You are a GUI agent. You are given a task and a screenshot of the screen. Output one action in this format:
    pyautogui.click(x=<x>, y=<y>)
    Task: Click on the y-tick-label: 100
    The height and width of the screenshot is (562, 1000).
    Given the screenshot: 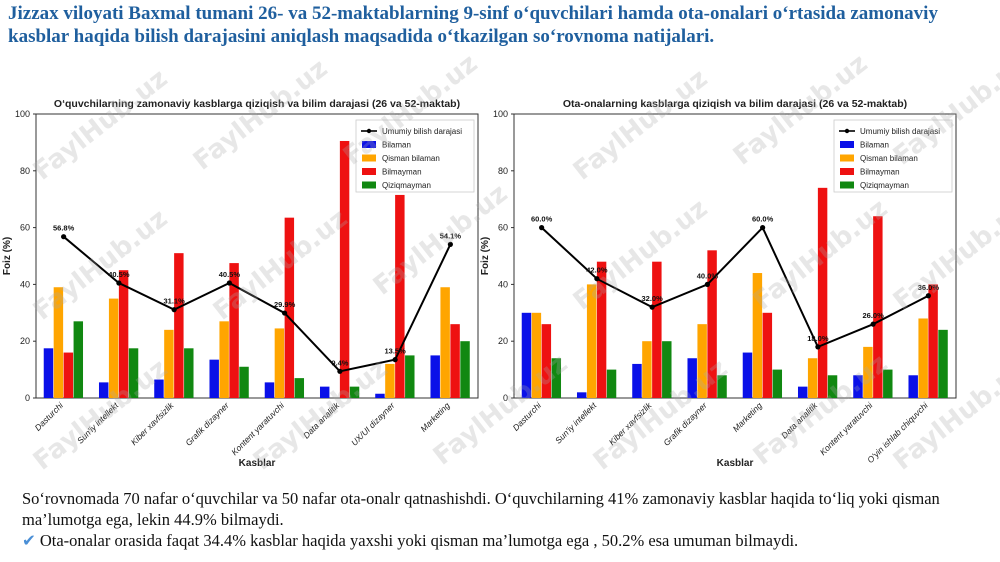 What is the action you would take?
    pyautogui.click(x=500, y=114)
    